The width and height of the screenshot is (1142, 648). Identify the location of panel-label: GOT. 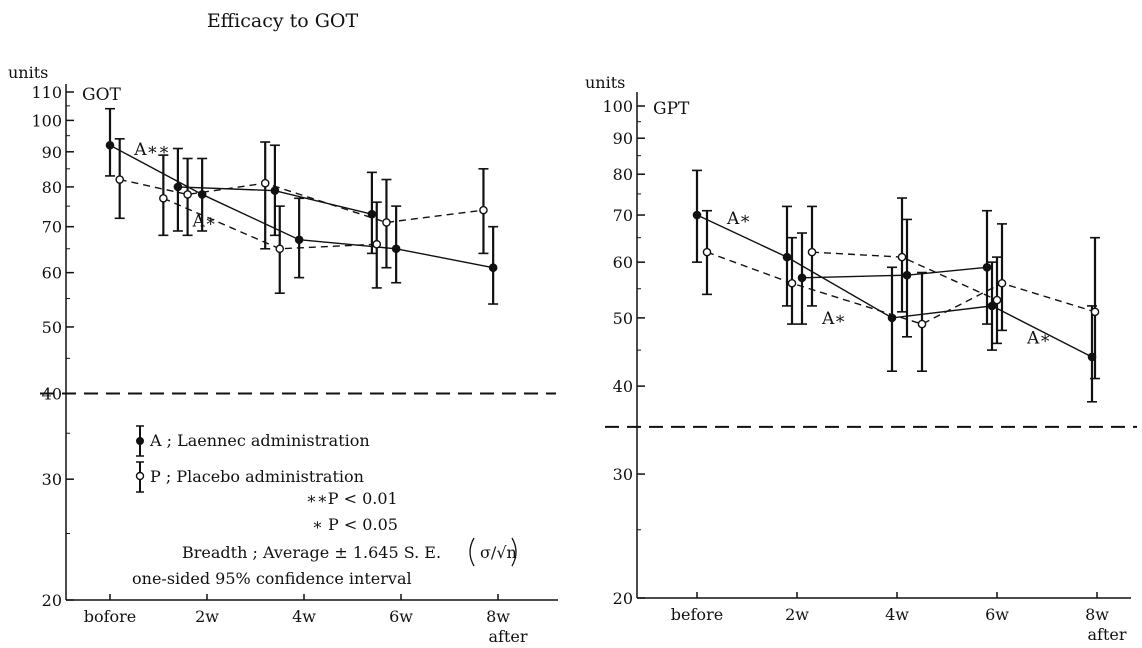
(102, 95).